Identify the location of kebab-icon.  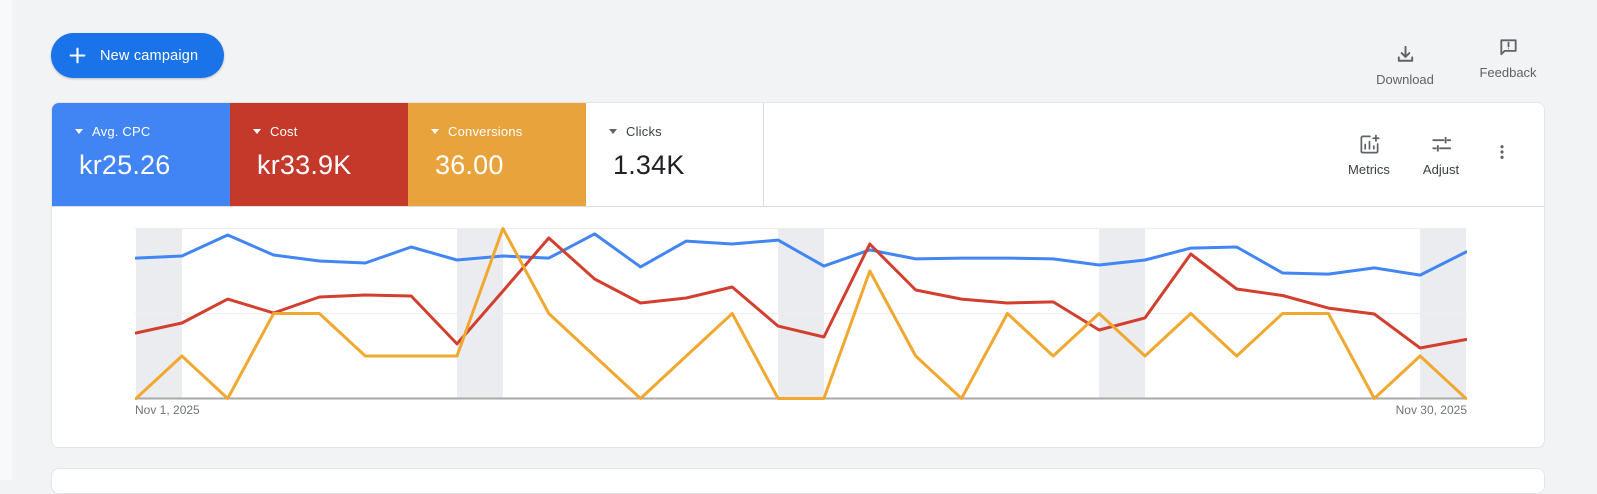
(1502, 154).